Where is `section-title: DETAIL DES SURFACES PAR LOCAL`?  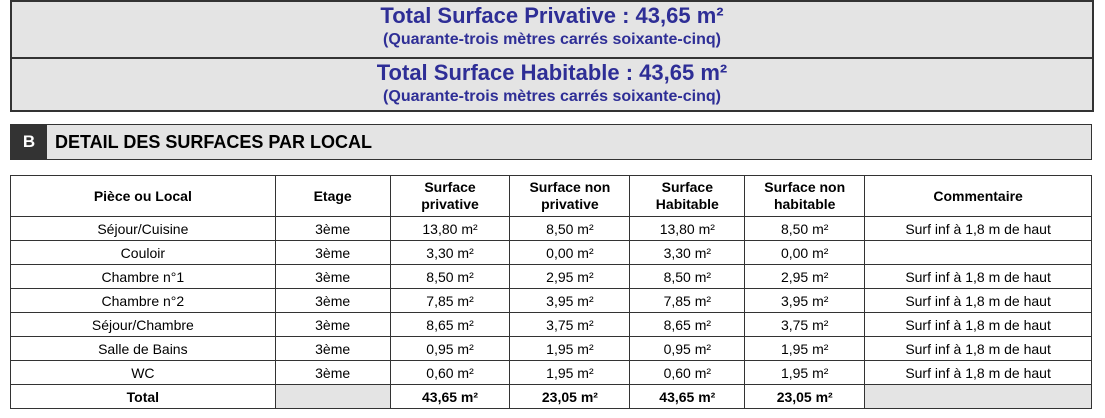 section-title: DETAIL DES SURFACES PAR LOCAL is located at coordinates (214, 141).